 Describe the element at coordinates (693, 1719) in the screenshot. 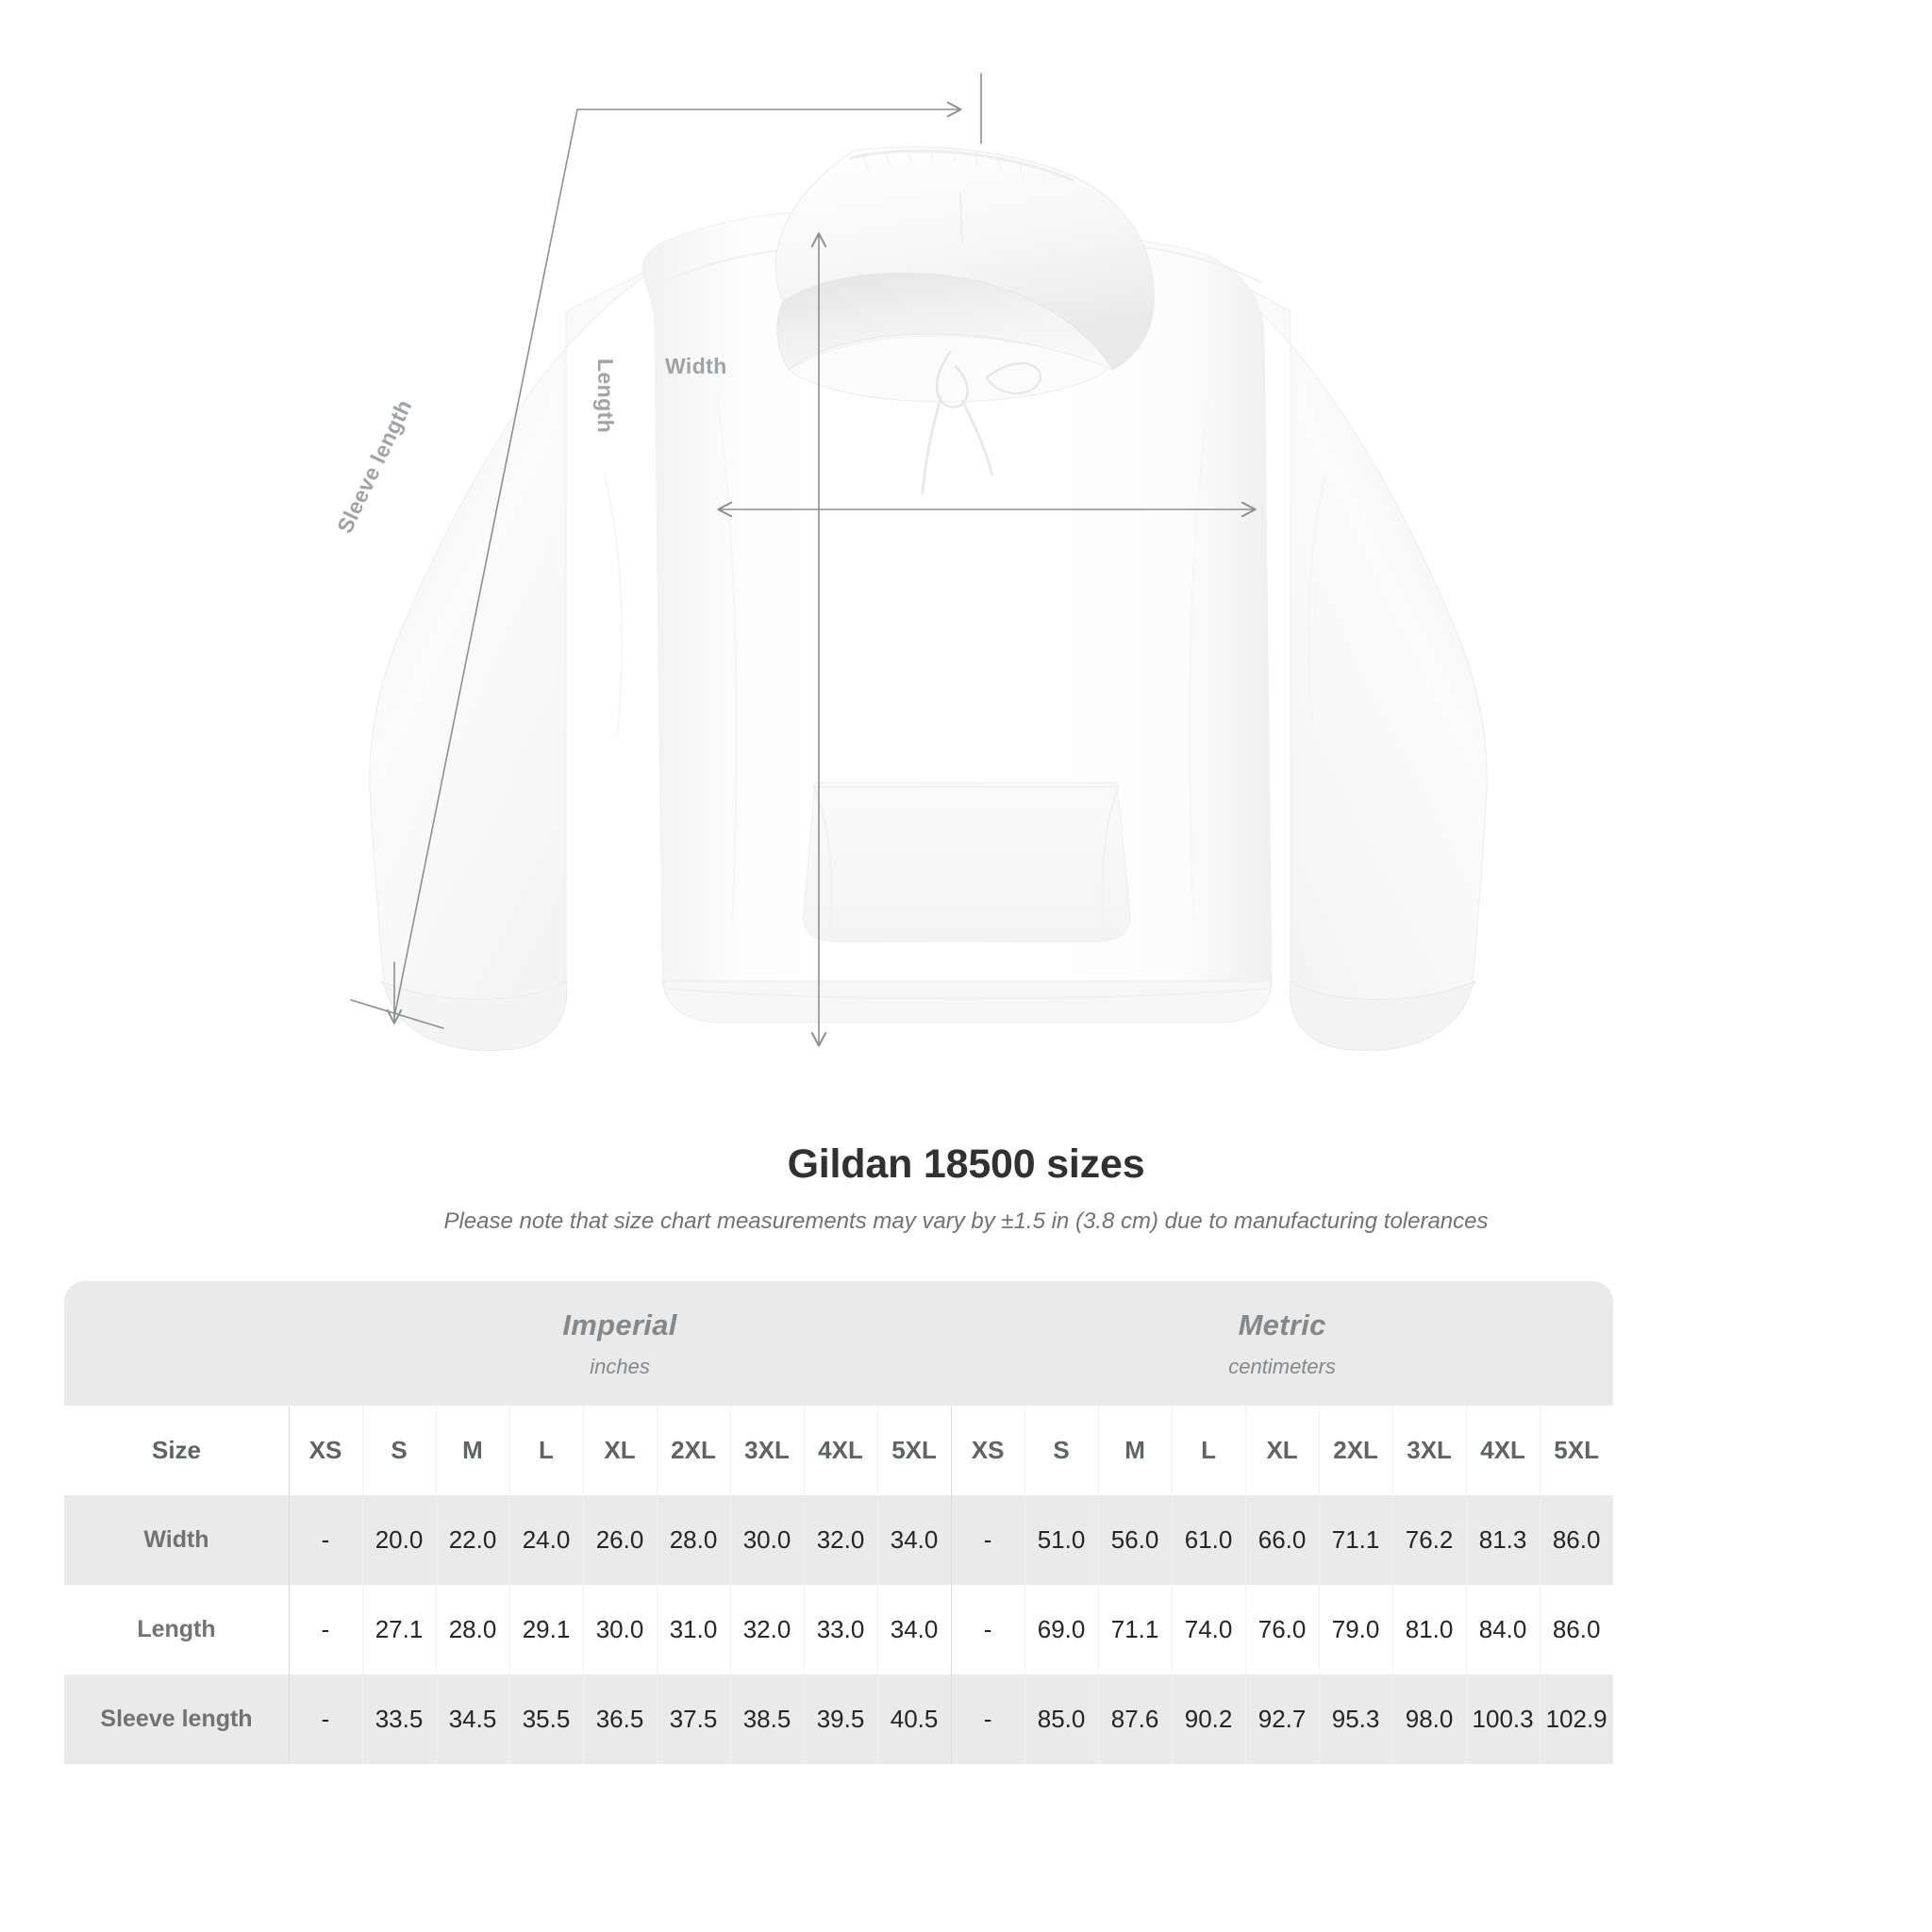

I see `cell-sleeve-imperial-2xl: 37.5` at that location.